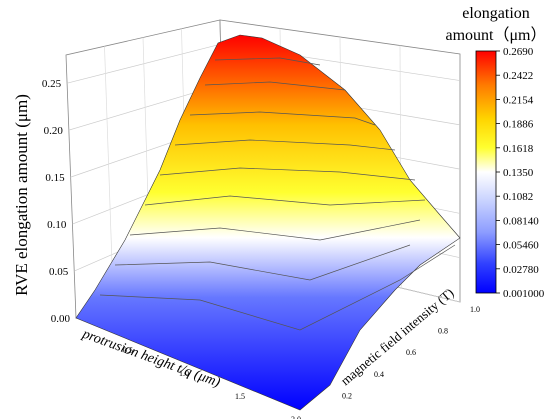 The width and height of the screenshot is (550, 419). Describe the element at coordinates (61, 319) in the screenshot. I see `z-tick-label: 0.00` at that location.